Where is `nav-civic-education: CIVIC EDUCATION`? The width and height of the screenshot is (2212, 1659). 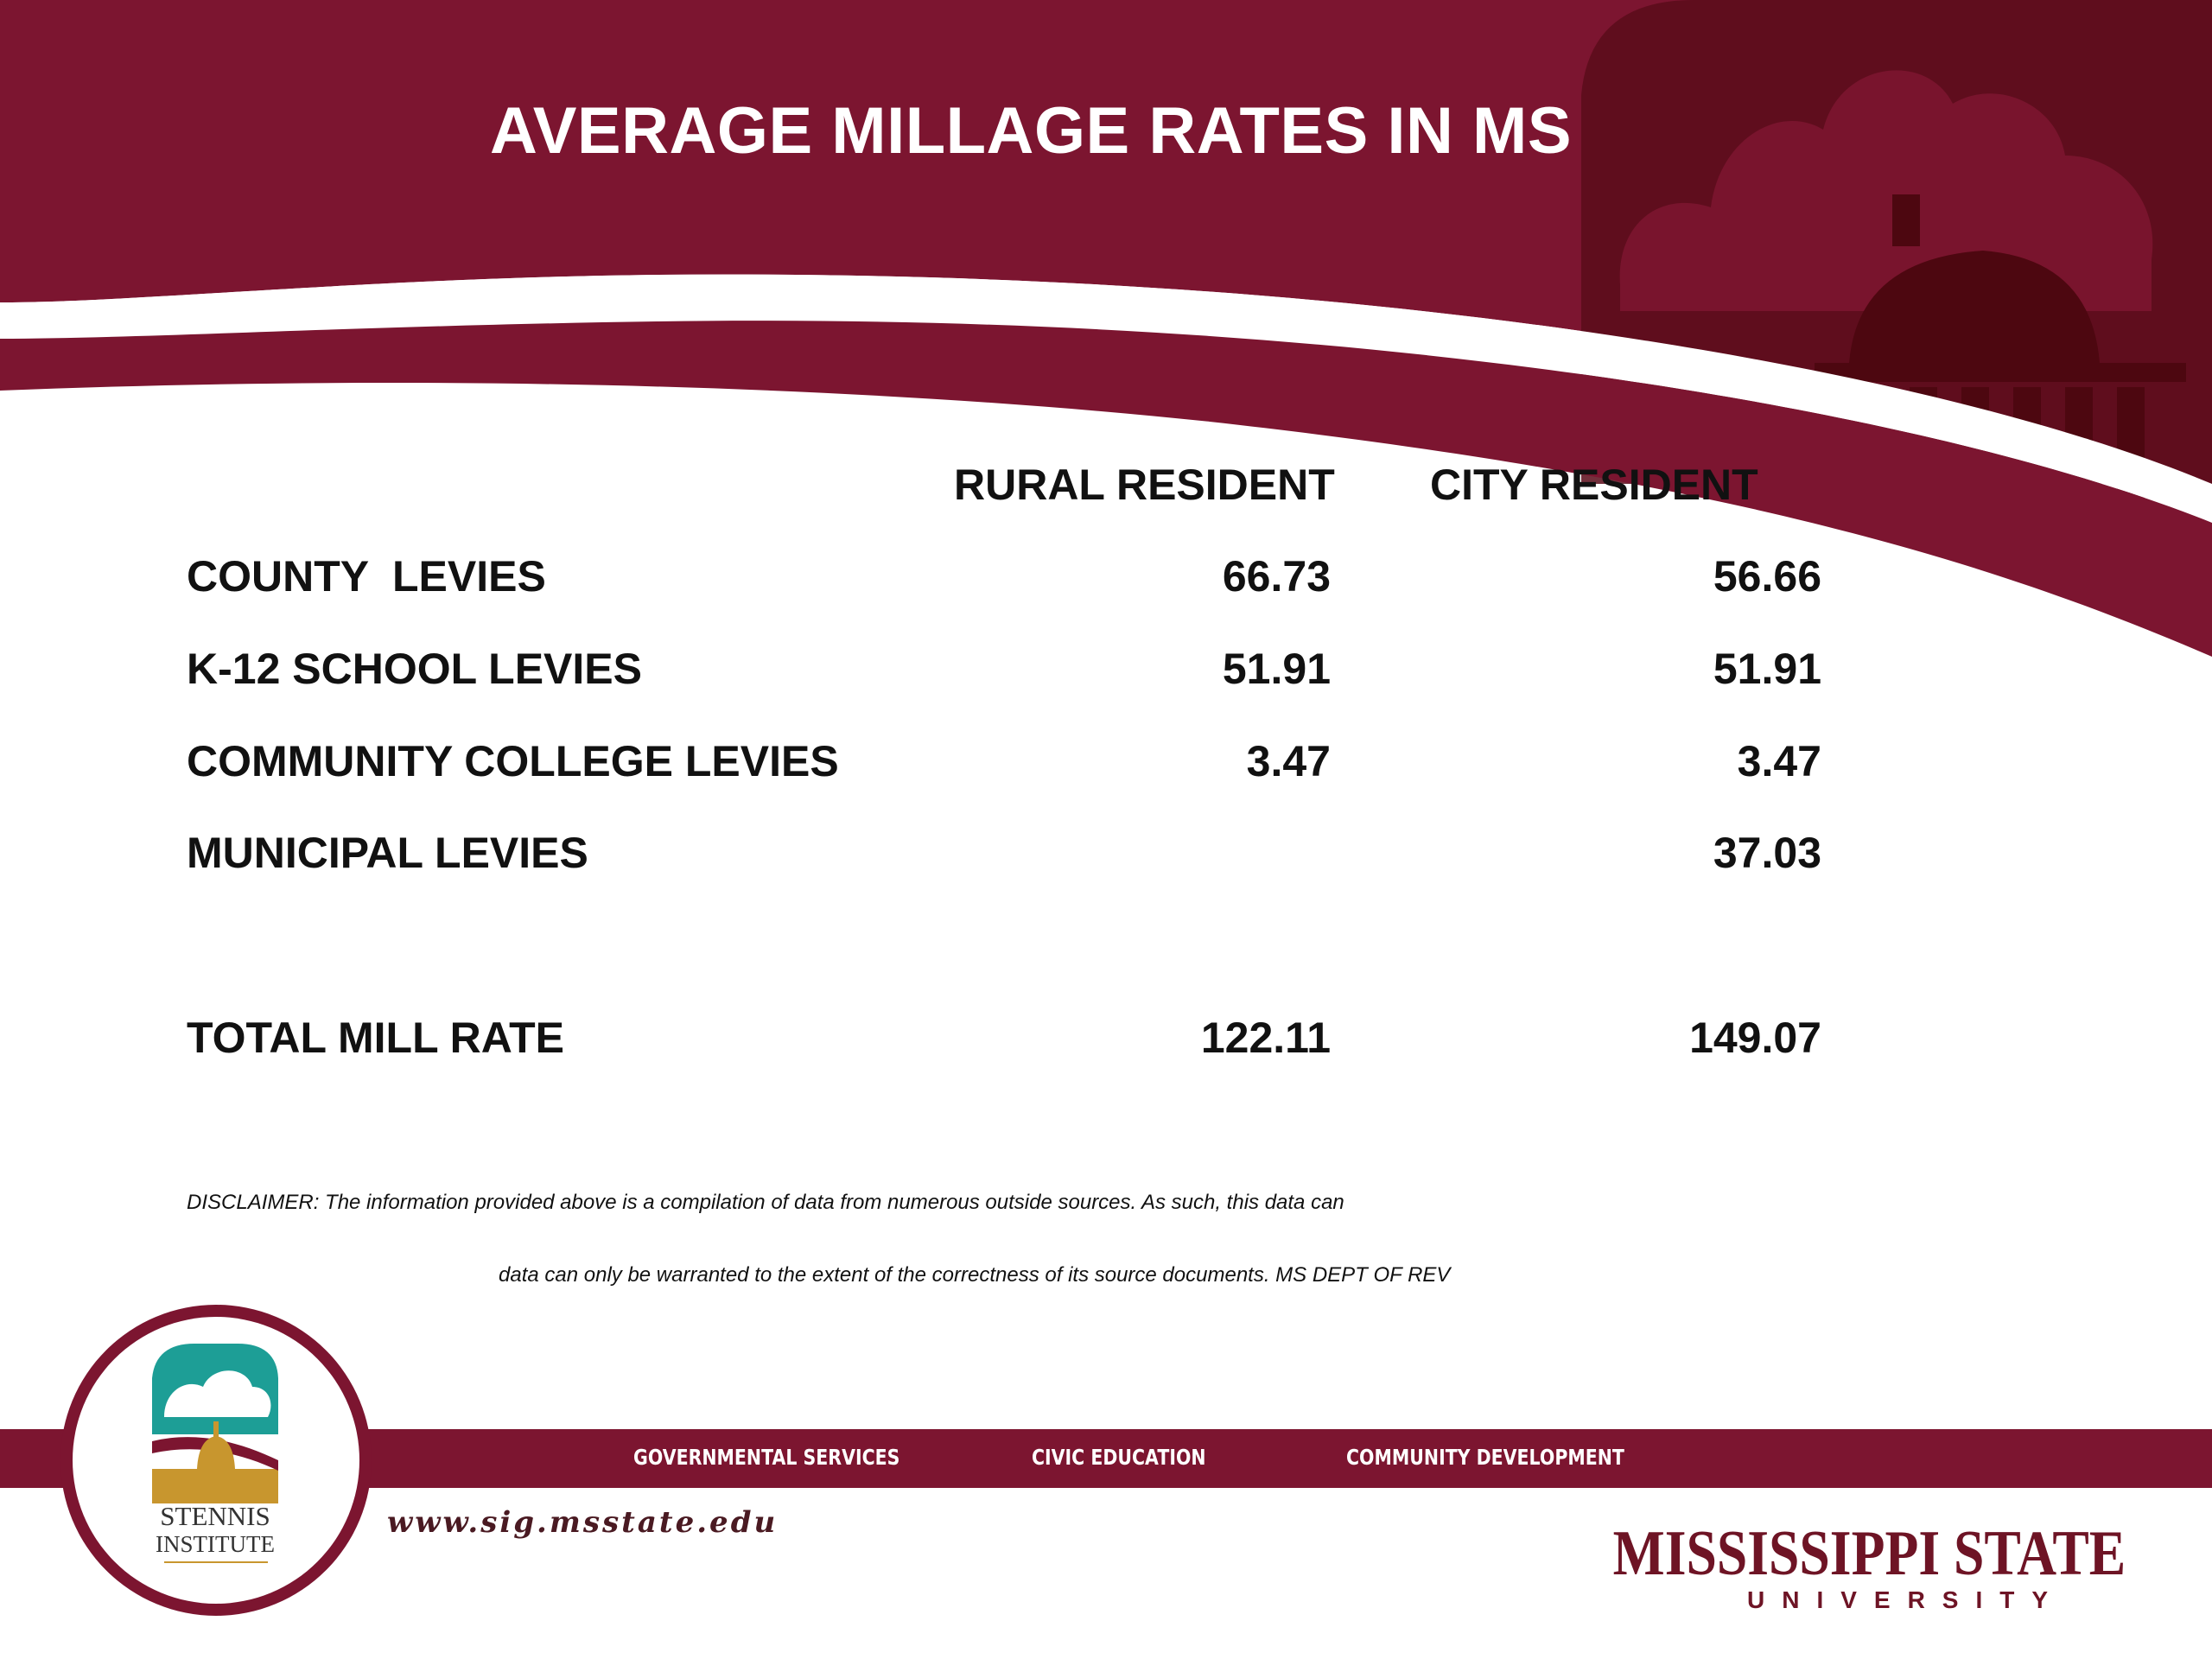 nav-civic-education: CIVIC EDUCATION is located at coordinates (1119, 1457).